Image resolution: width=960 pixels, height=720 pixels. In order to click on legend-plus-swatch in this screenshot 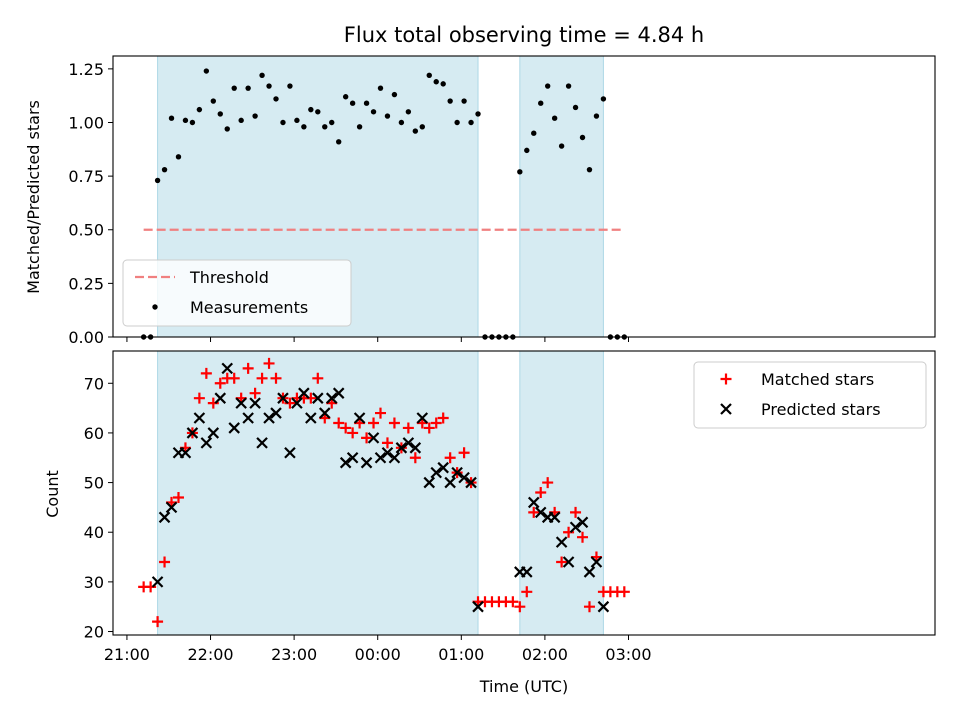, I will do `click(726, 379)`.